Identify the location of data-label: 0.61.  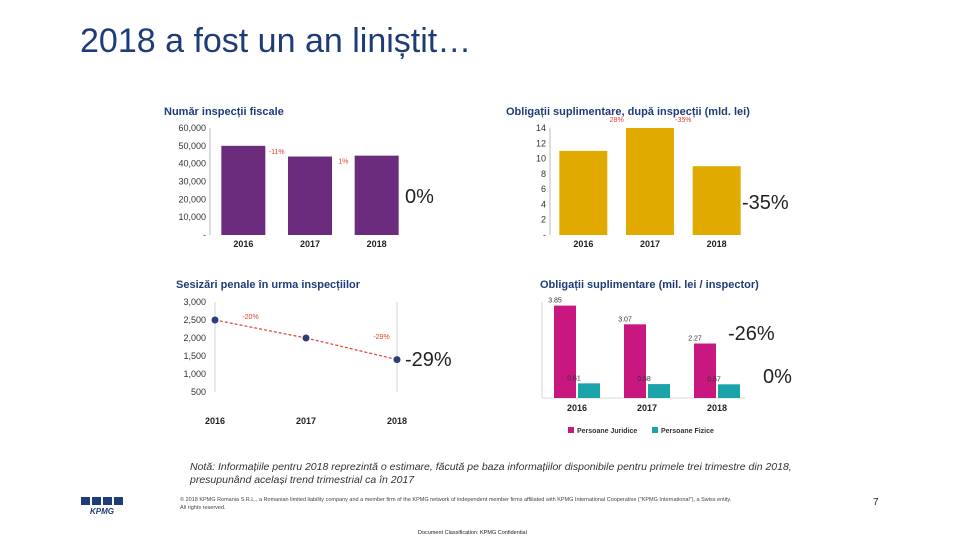
(574, 378).